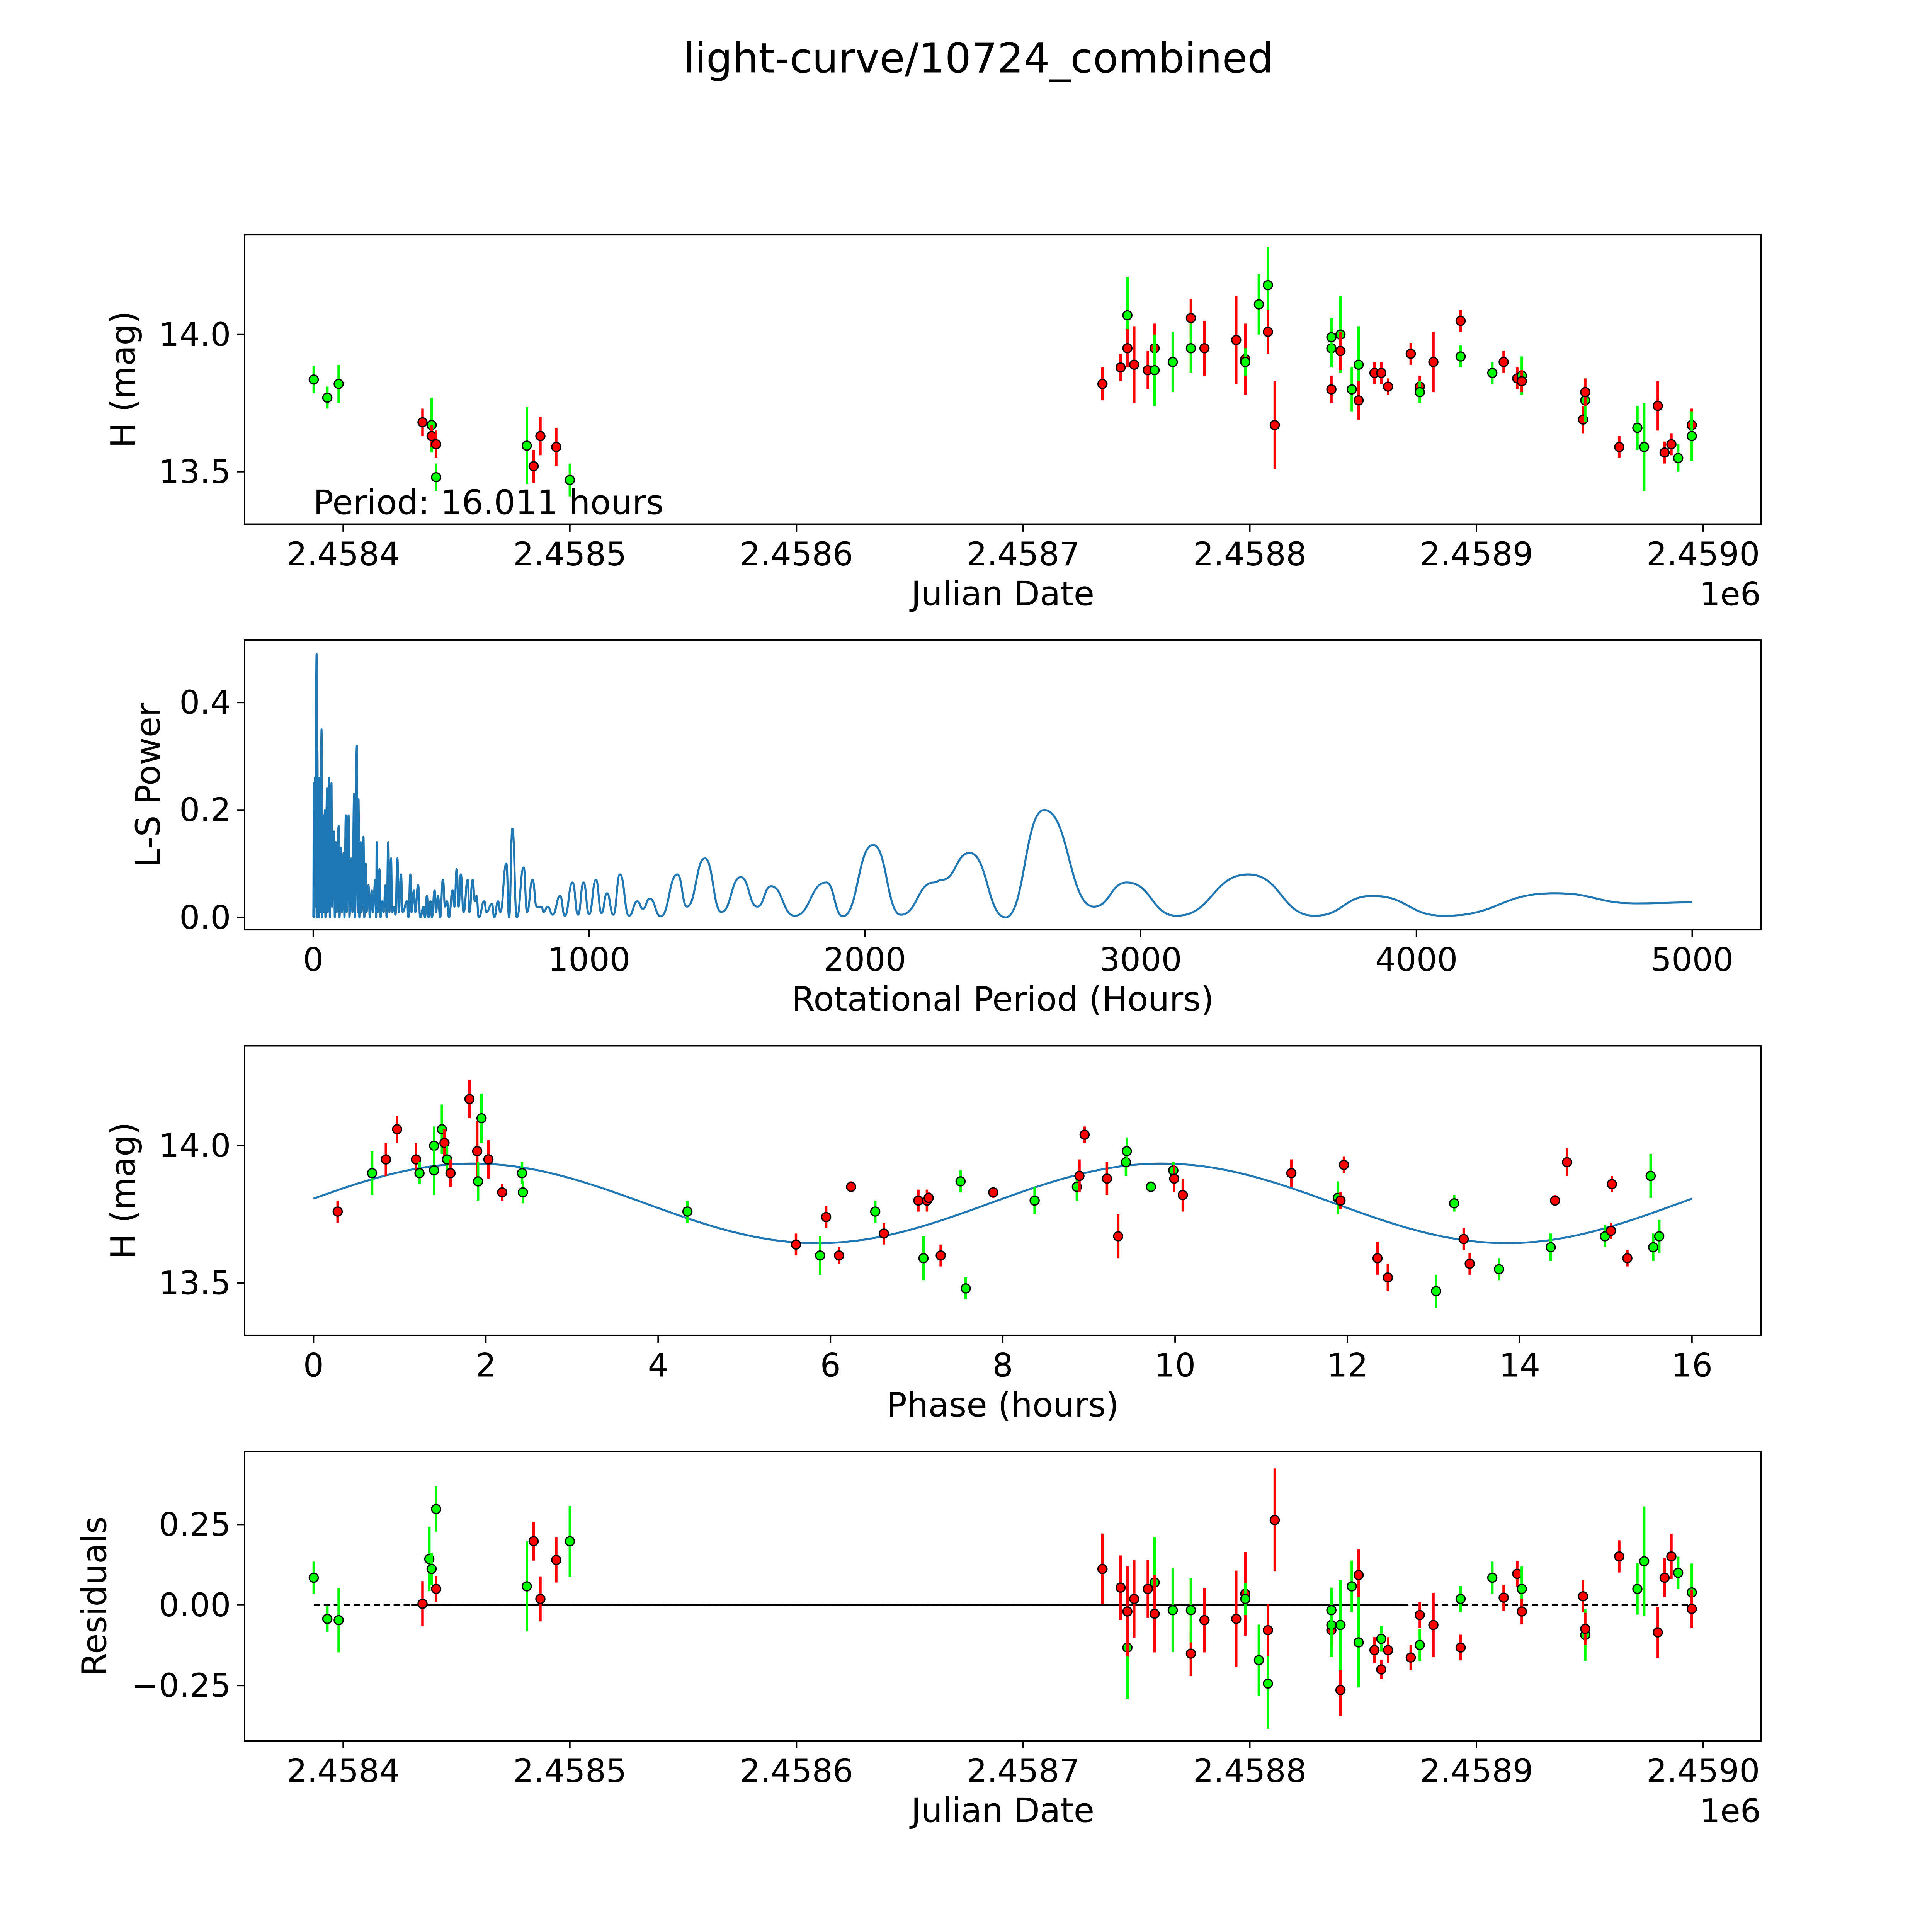 The image size is (1932, 1932). I want to click on y-tick-label: 14.0, so click(195, 335).